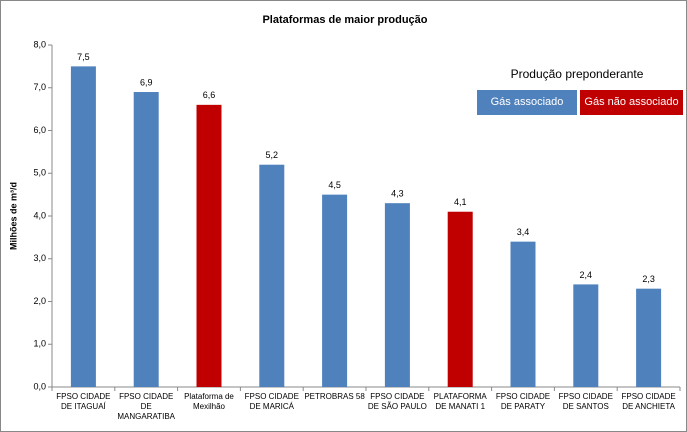 This screenshot has height=432, width=687. What do you see at coordinates (209, 95) in the screenshot?
I see `value-label: 6,6` at bounding box center [209, 95].